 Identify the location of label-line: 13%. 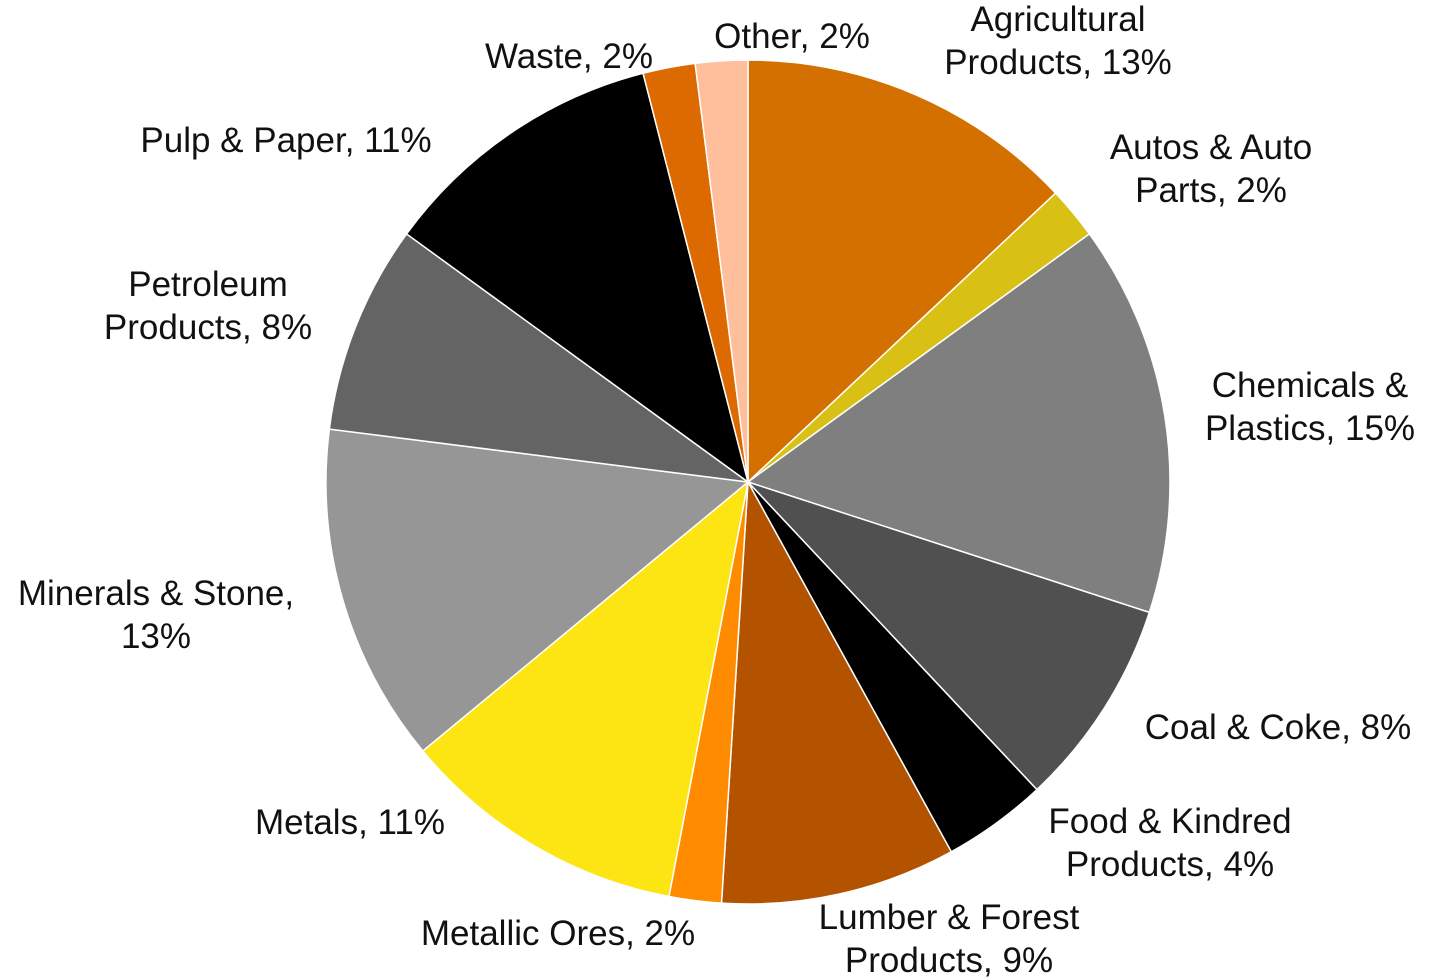
(156, 636).